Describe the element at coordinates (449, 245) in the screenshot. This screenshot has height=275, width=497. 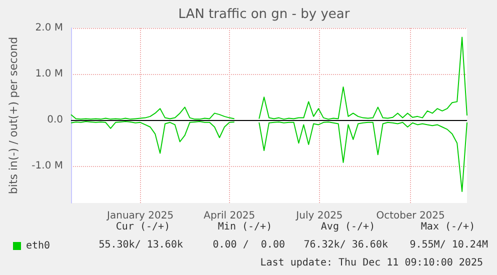
I see `text: 9.55M/ 10.24M` at that location.